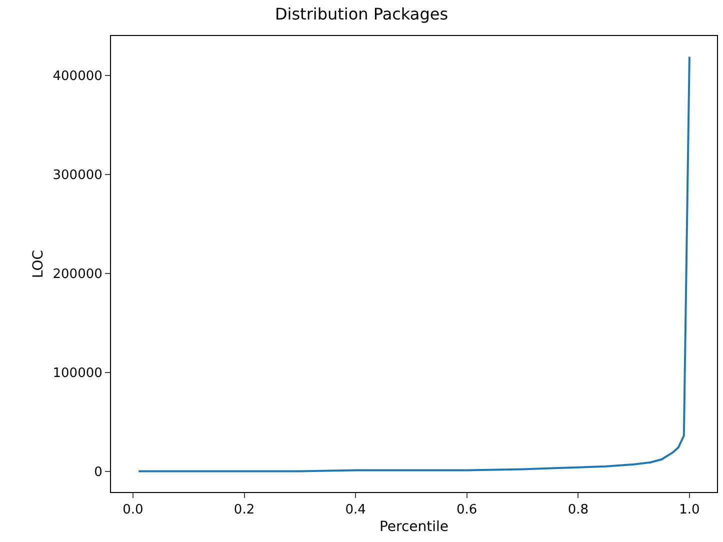 Image resolution: width=723 pixels, height=542 pixels. What do you see at coordinates (77, 176) in the screenshot?
I see `y-tick-label: 300000` at bounding box center [77, 176].